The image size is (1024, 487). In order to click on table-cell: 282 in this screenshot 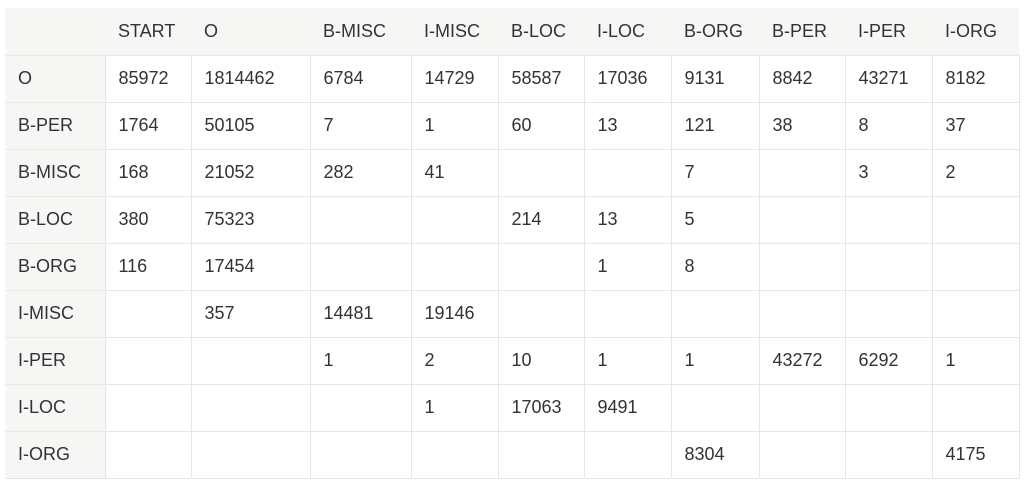, I will do `click(360, 173)`.